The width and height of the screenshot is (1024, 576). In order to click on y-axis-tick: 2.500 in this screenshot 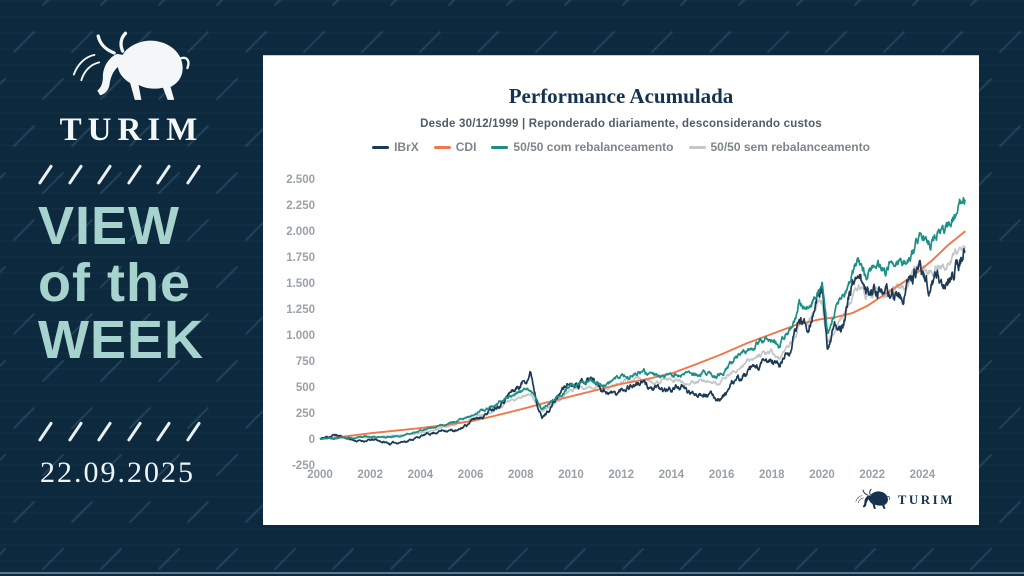, I will do `click(300, 180)`.